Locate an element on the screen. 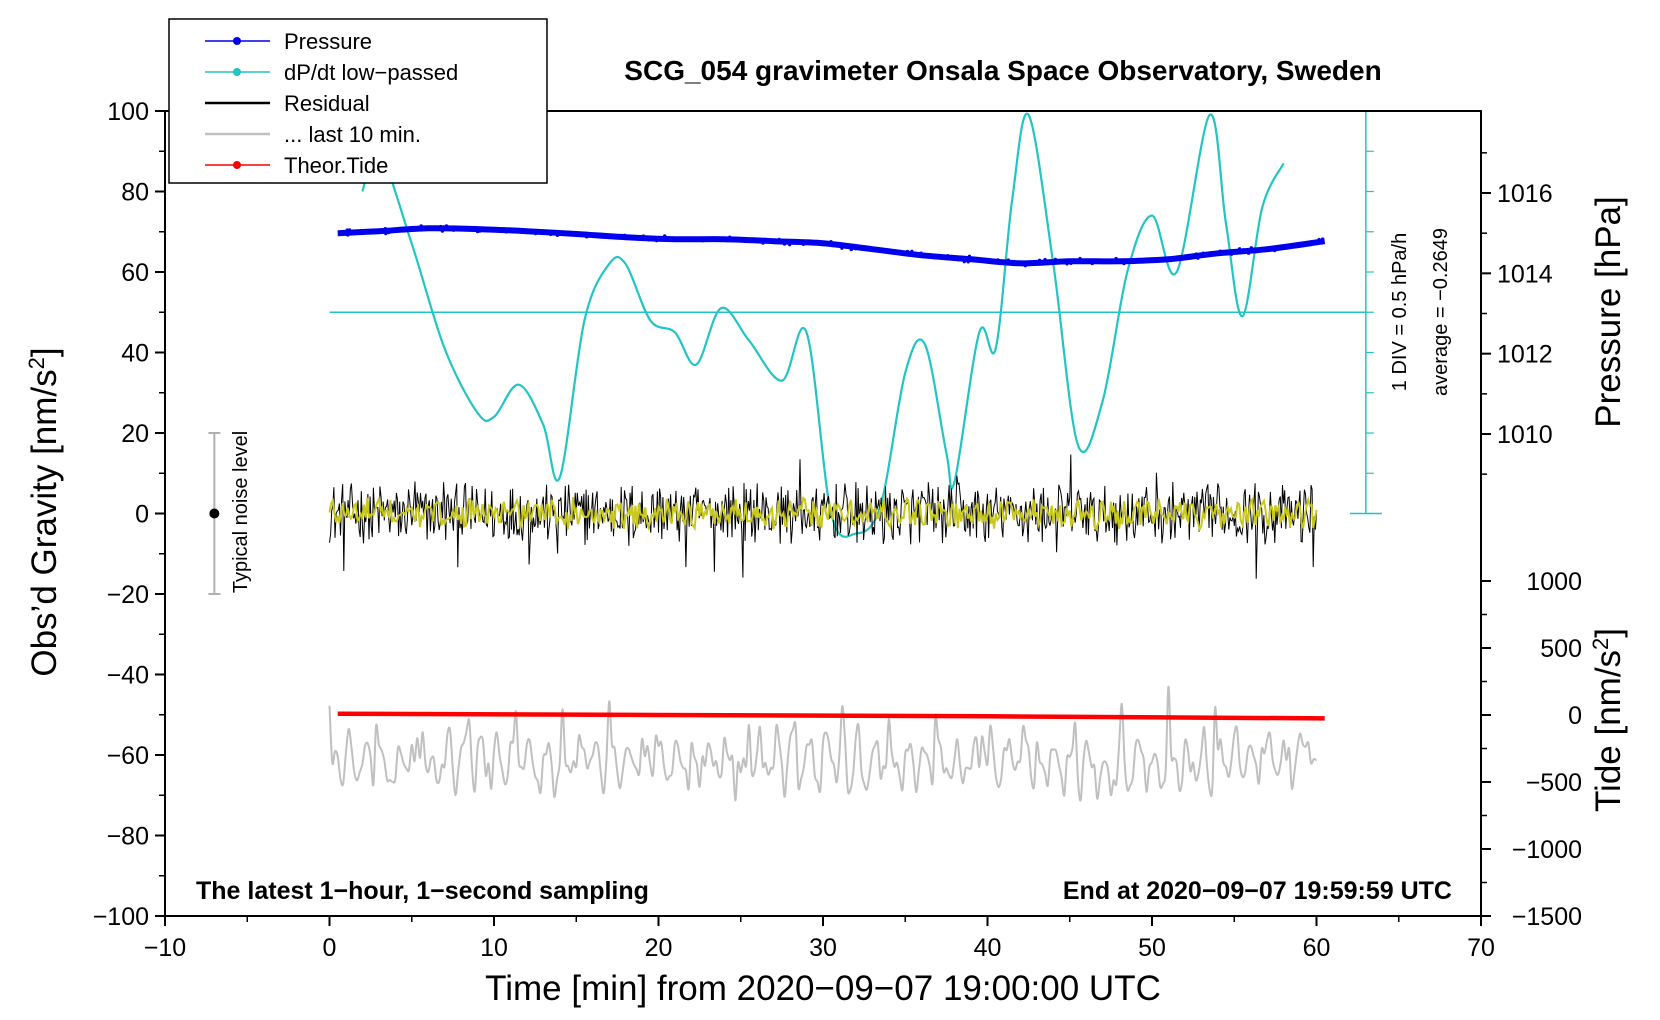 Image resolution: width=1660 pixels, height=1020 pixels. theor-tide-series is located at coordinates (831, 716).